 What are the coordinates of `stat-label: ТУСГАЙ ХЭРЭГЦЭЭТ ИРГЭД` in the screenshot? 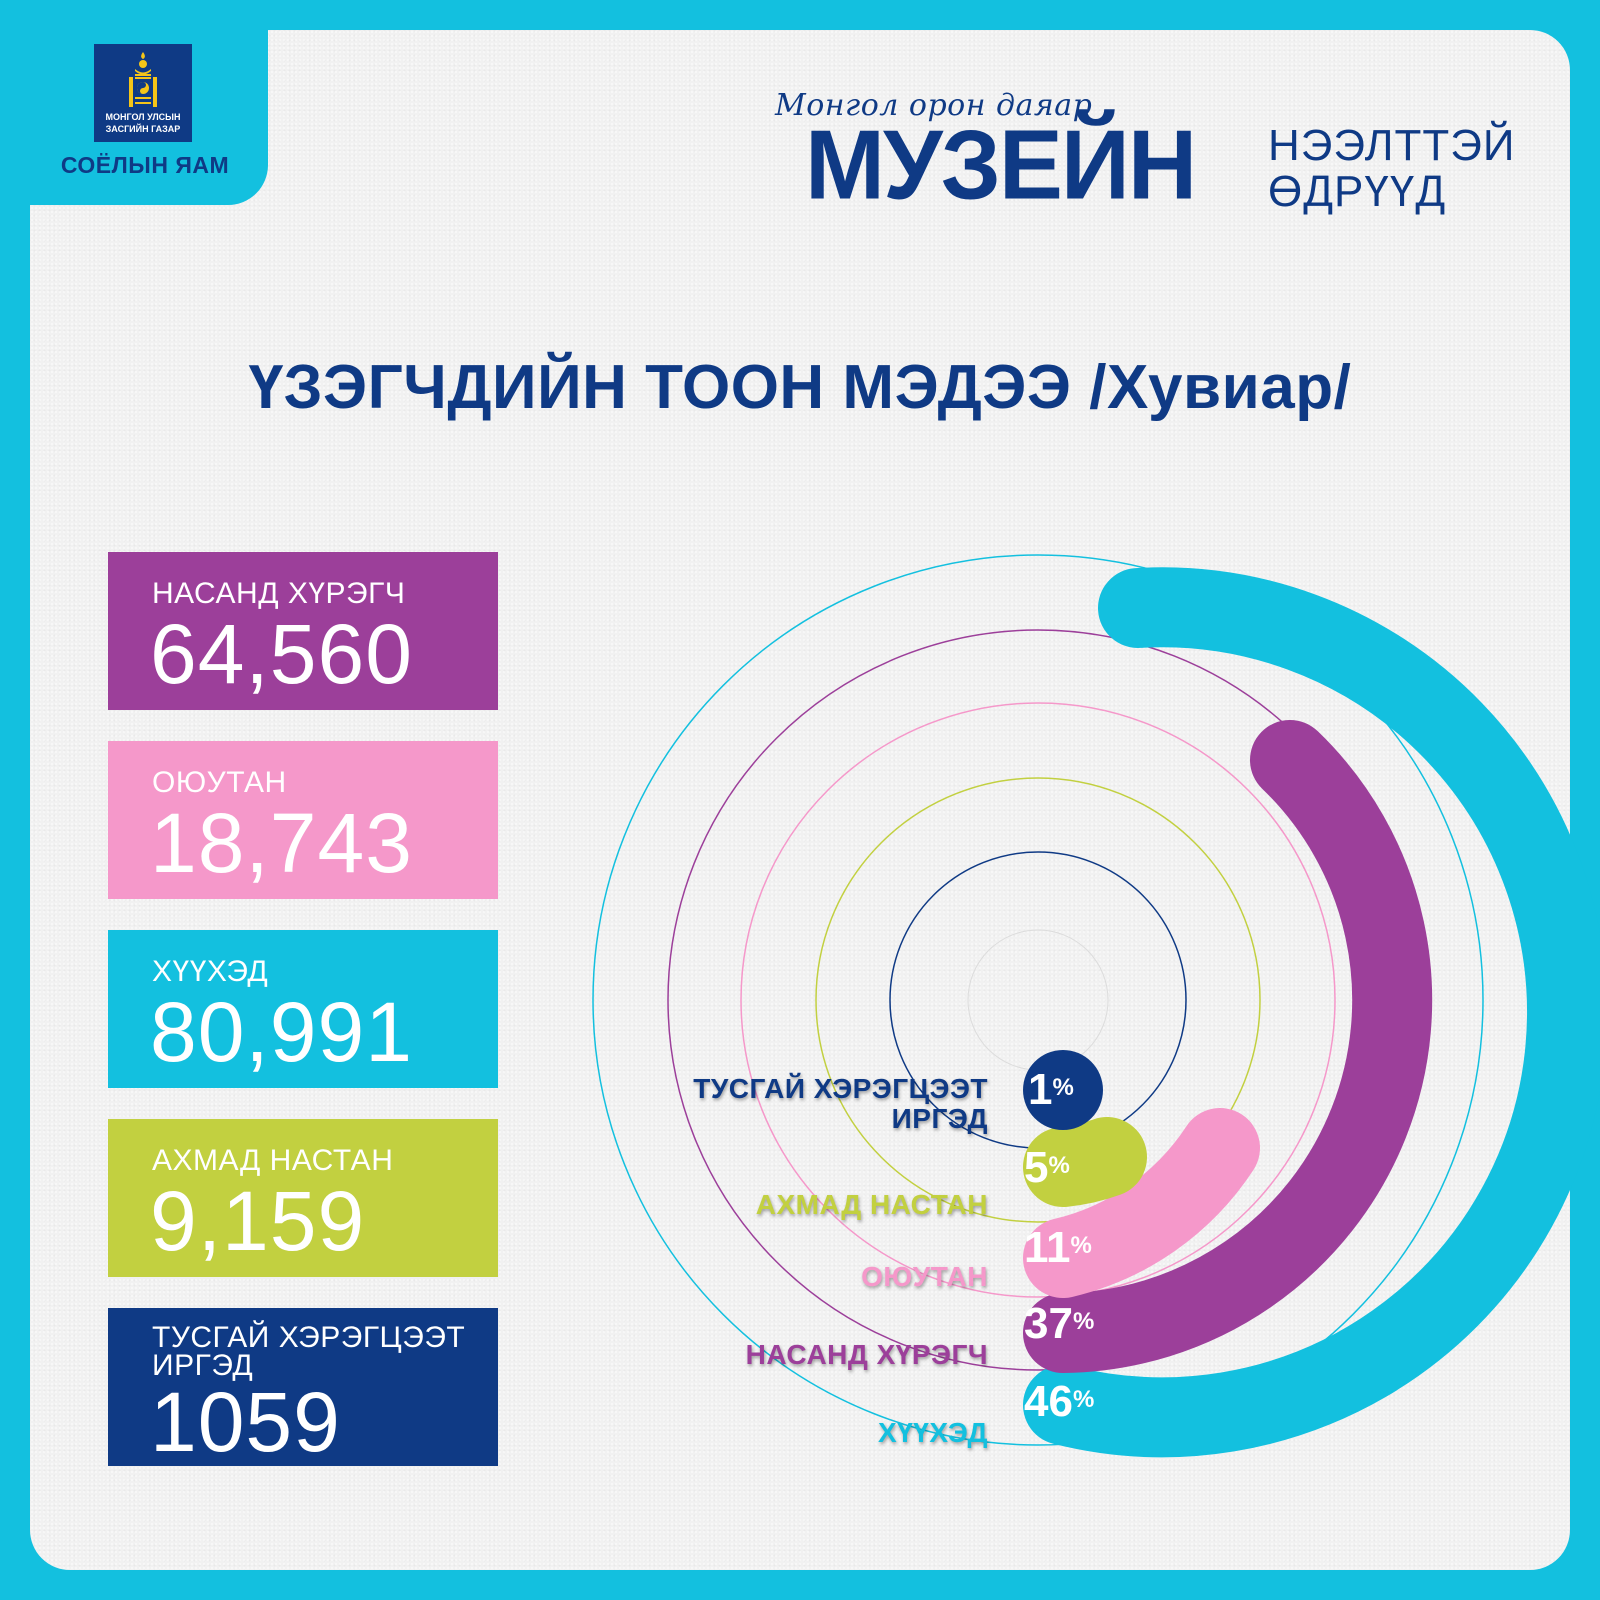 It's located at (309, 1351).